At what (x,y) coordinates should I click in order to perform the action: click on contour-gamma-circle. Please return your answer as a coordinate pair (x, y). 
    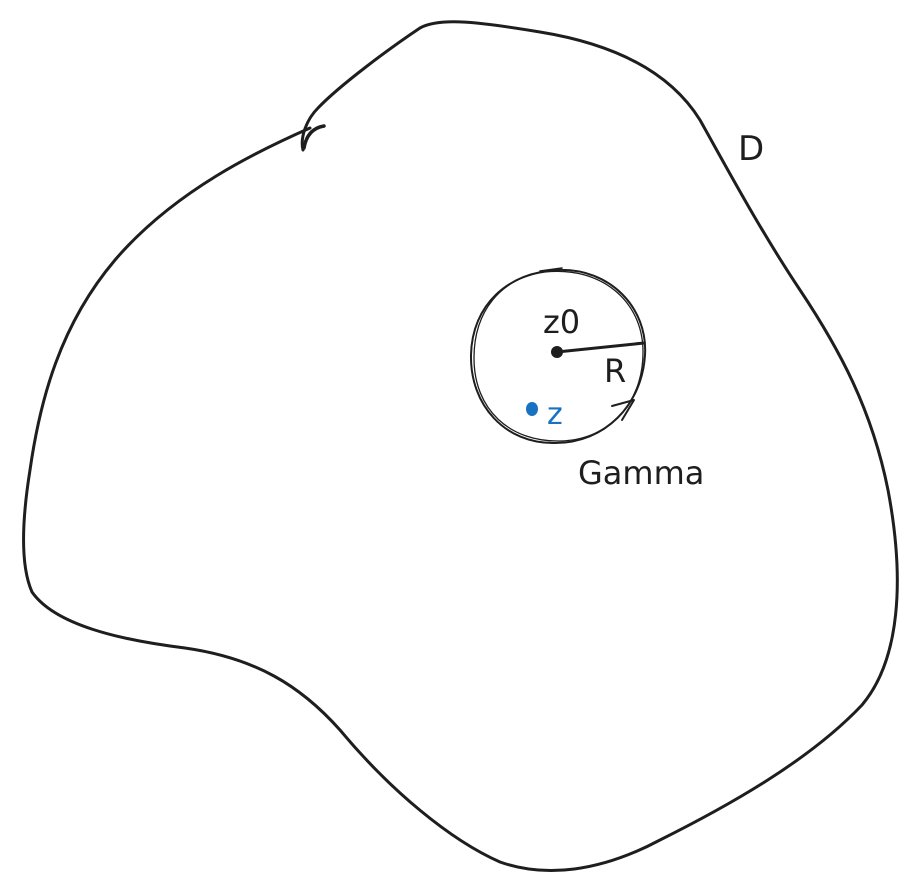
    Looking at the image, I should click on (558, 356).